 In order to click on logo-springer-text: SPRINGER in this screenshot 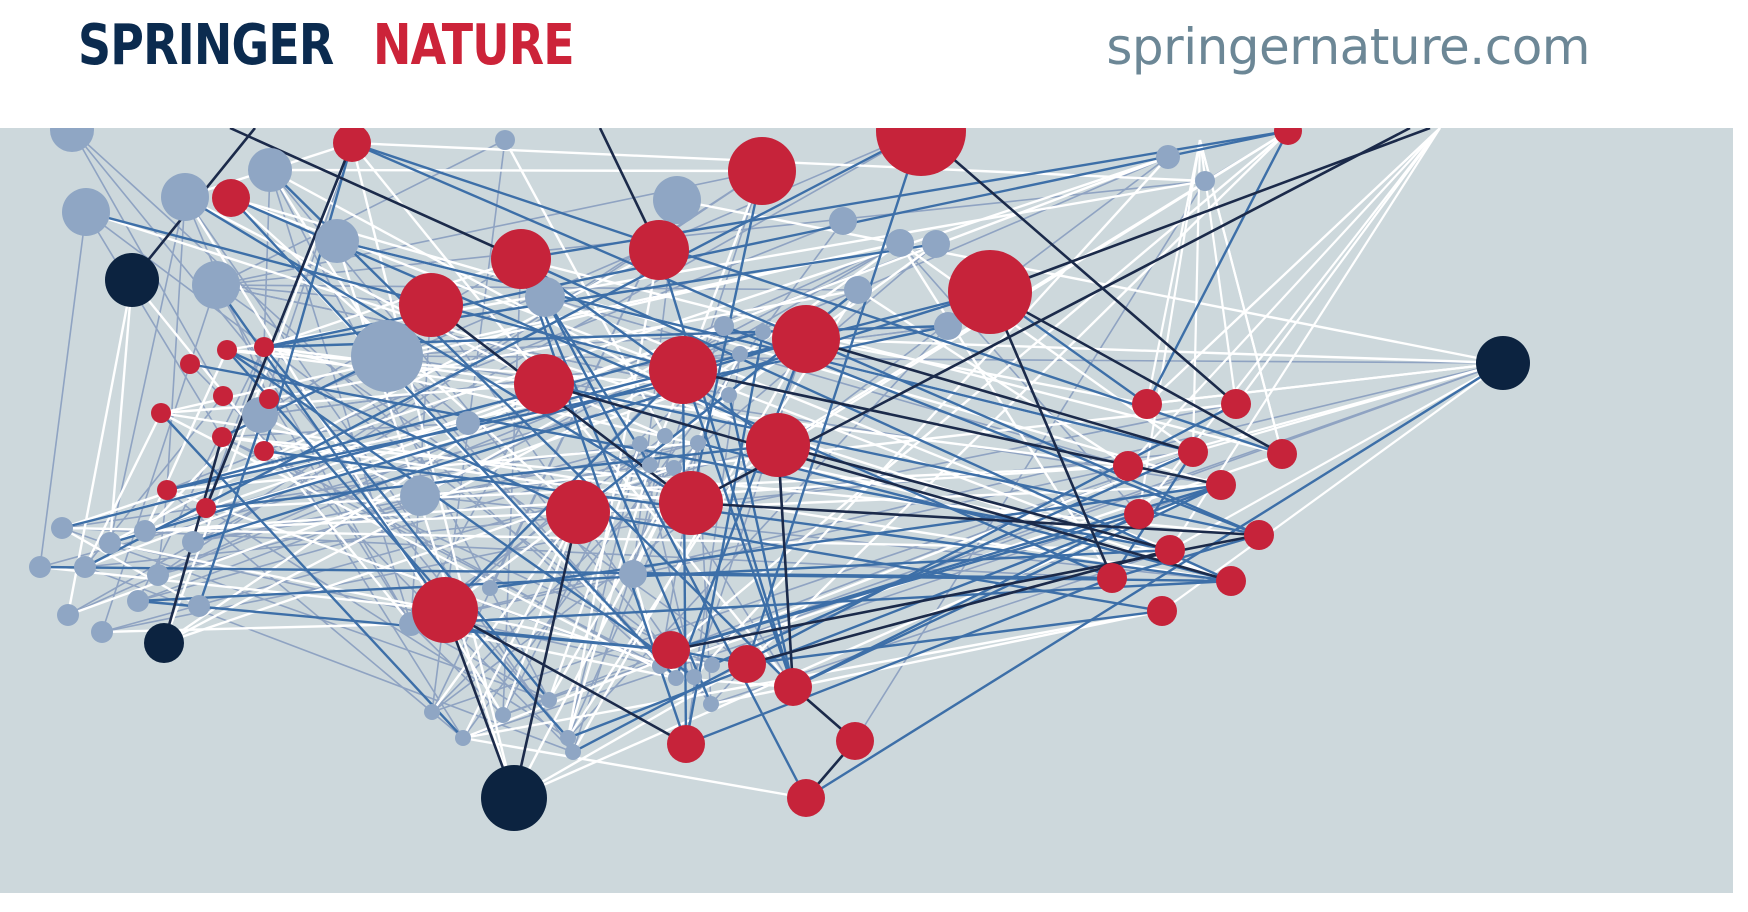, I will do `click(206, 45)`.